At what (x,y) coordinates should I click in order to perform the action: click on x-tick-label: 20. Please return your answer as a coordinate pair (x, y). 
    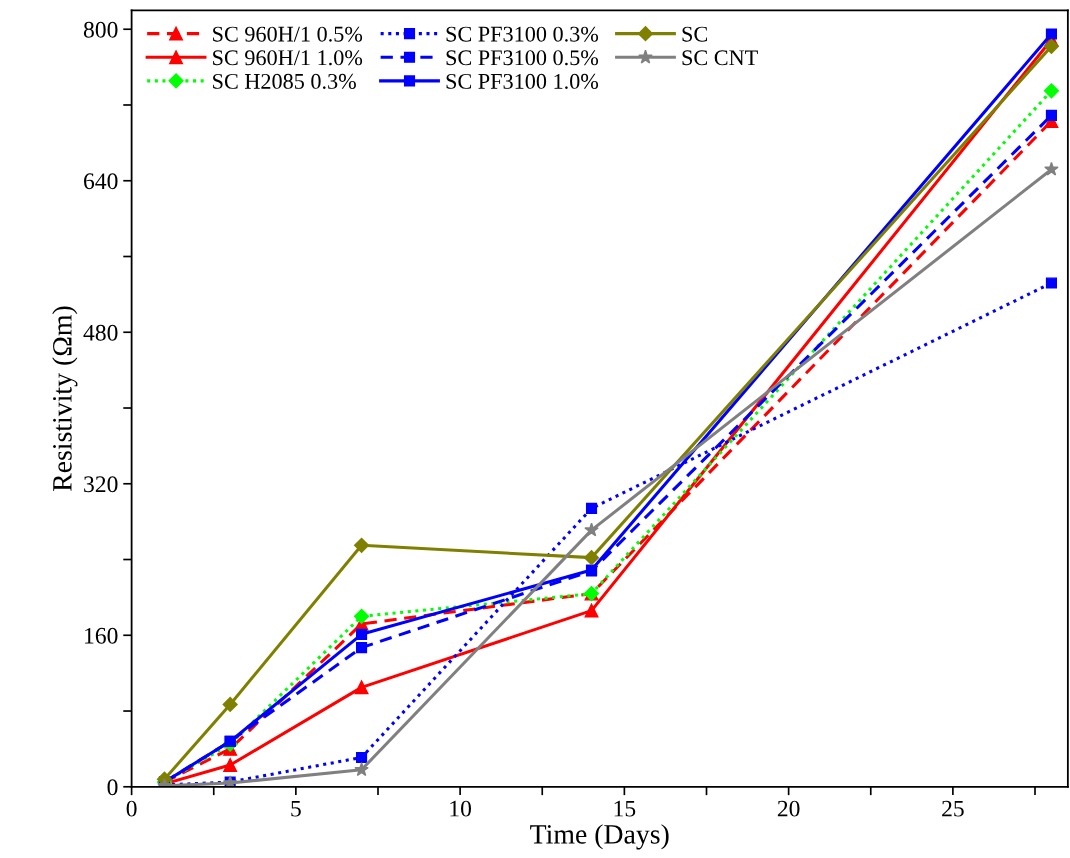
    Looking at the image, I should click on (788, 808).